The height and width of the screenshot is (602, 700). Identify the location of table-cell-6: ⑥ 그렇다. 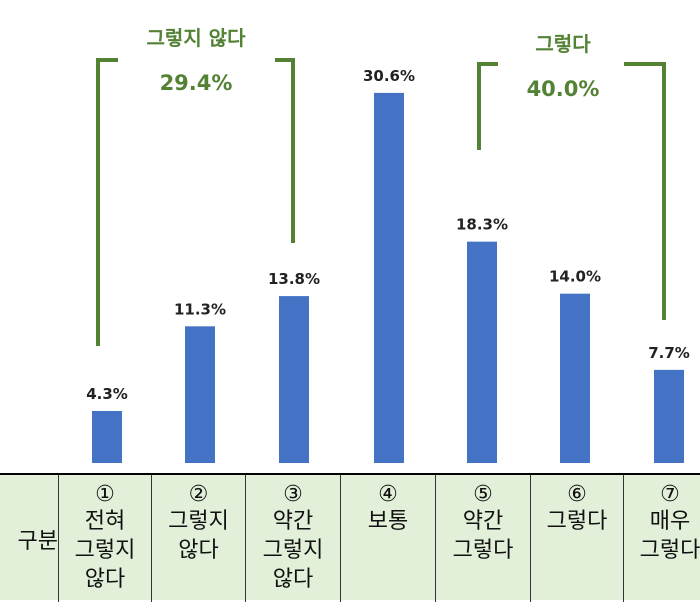
(576, 538).